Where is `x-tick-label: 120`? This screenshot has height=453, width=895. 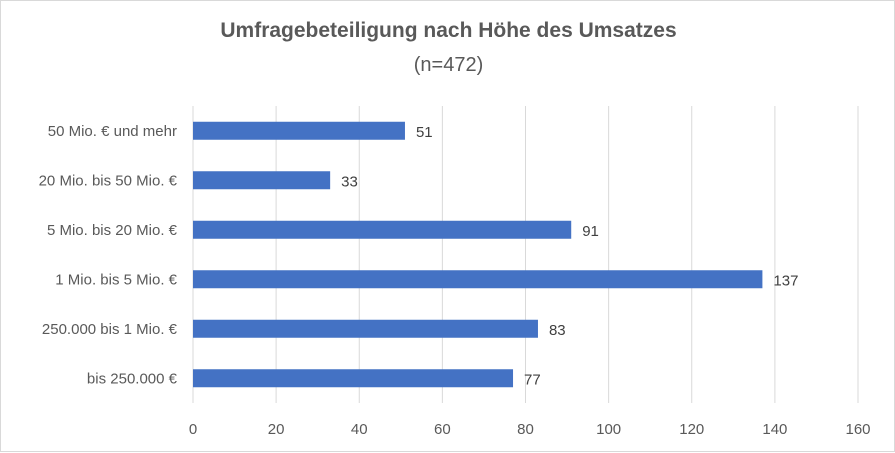
x-tick-label: 120 is located at coordinates (691, 429).